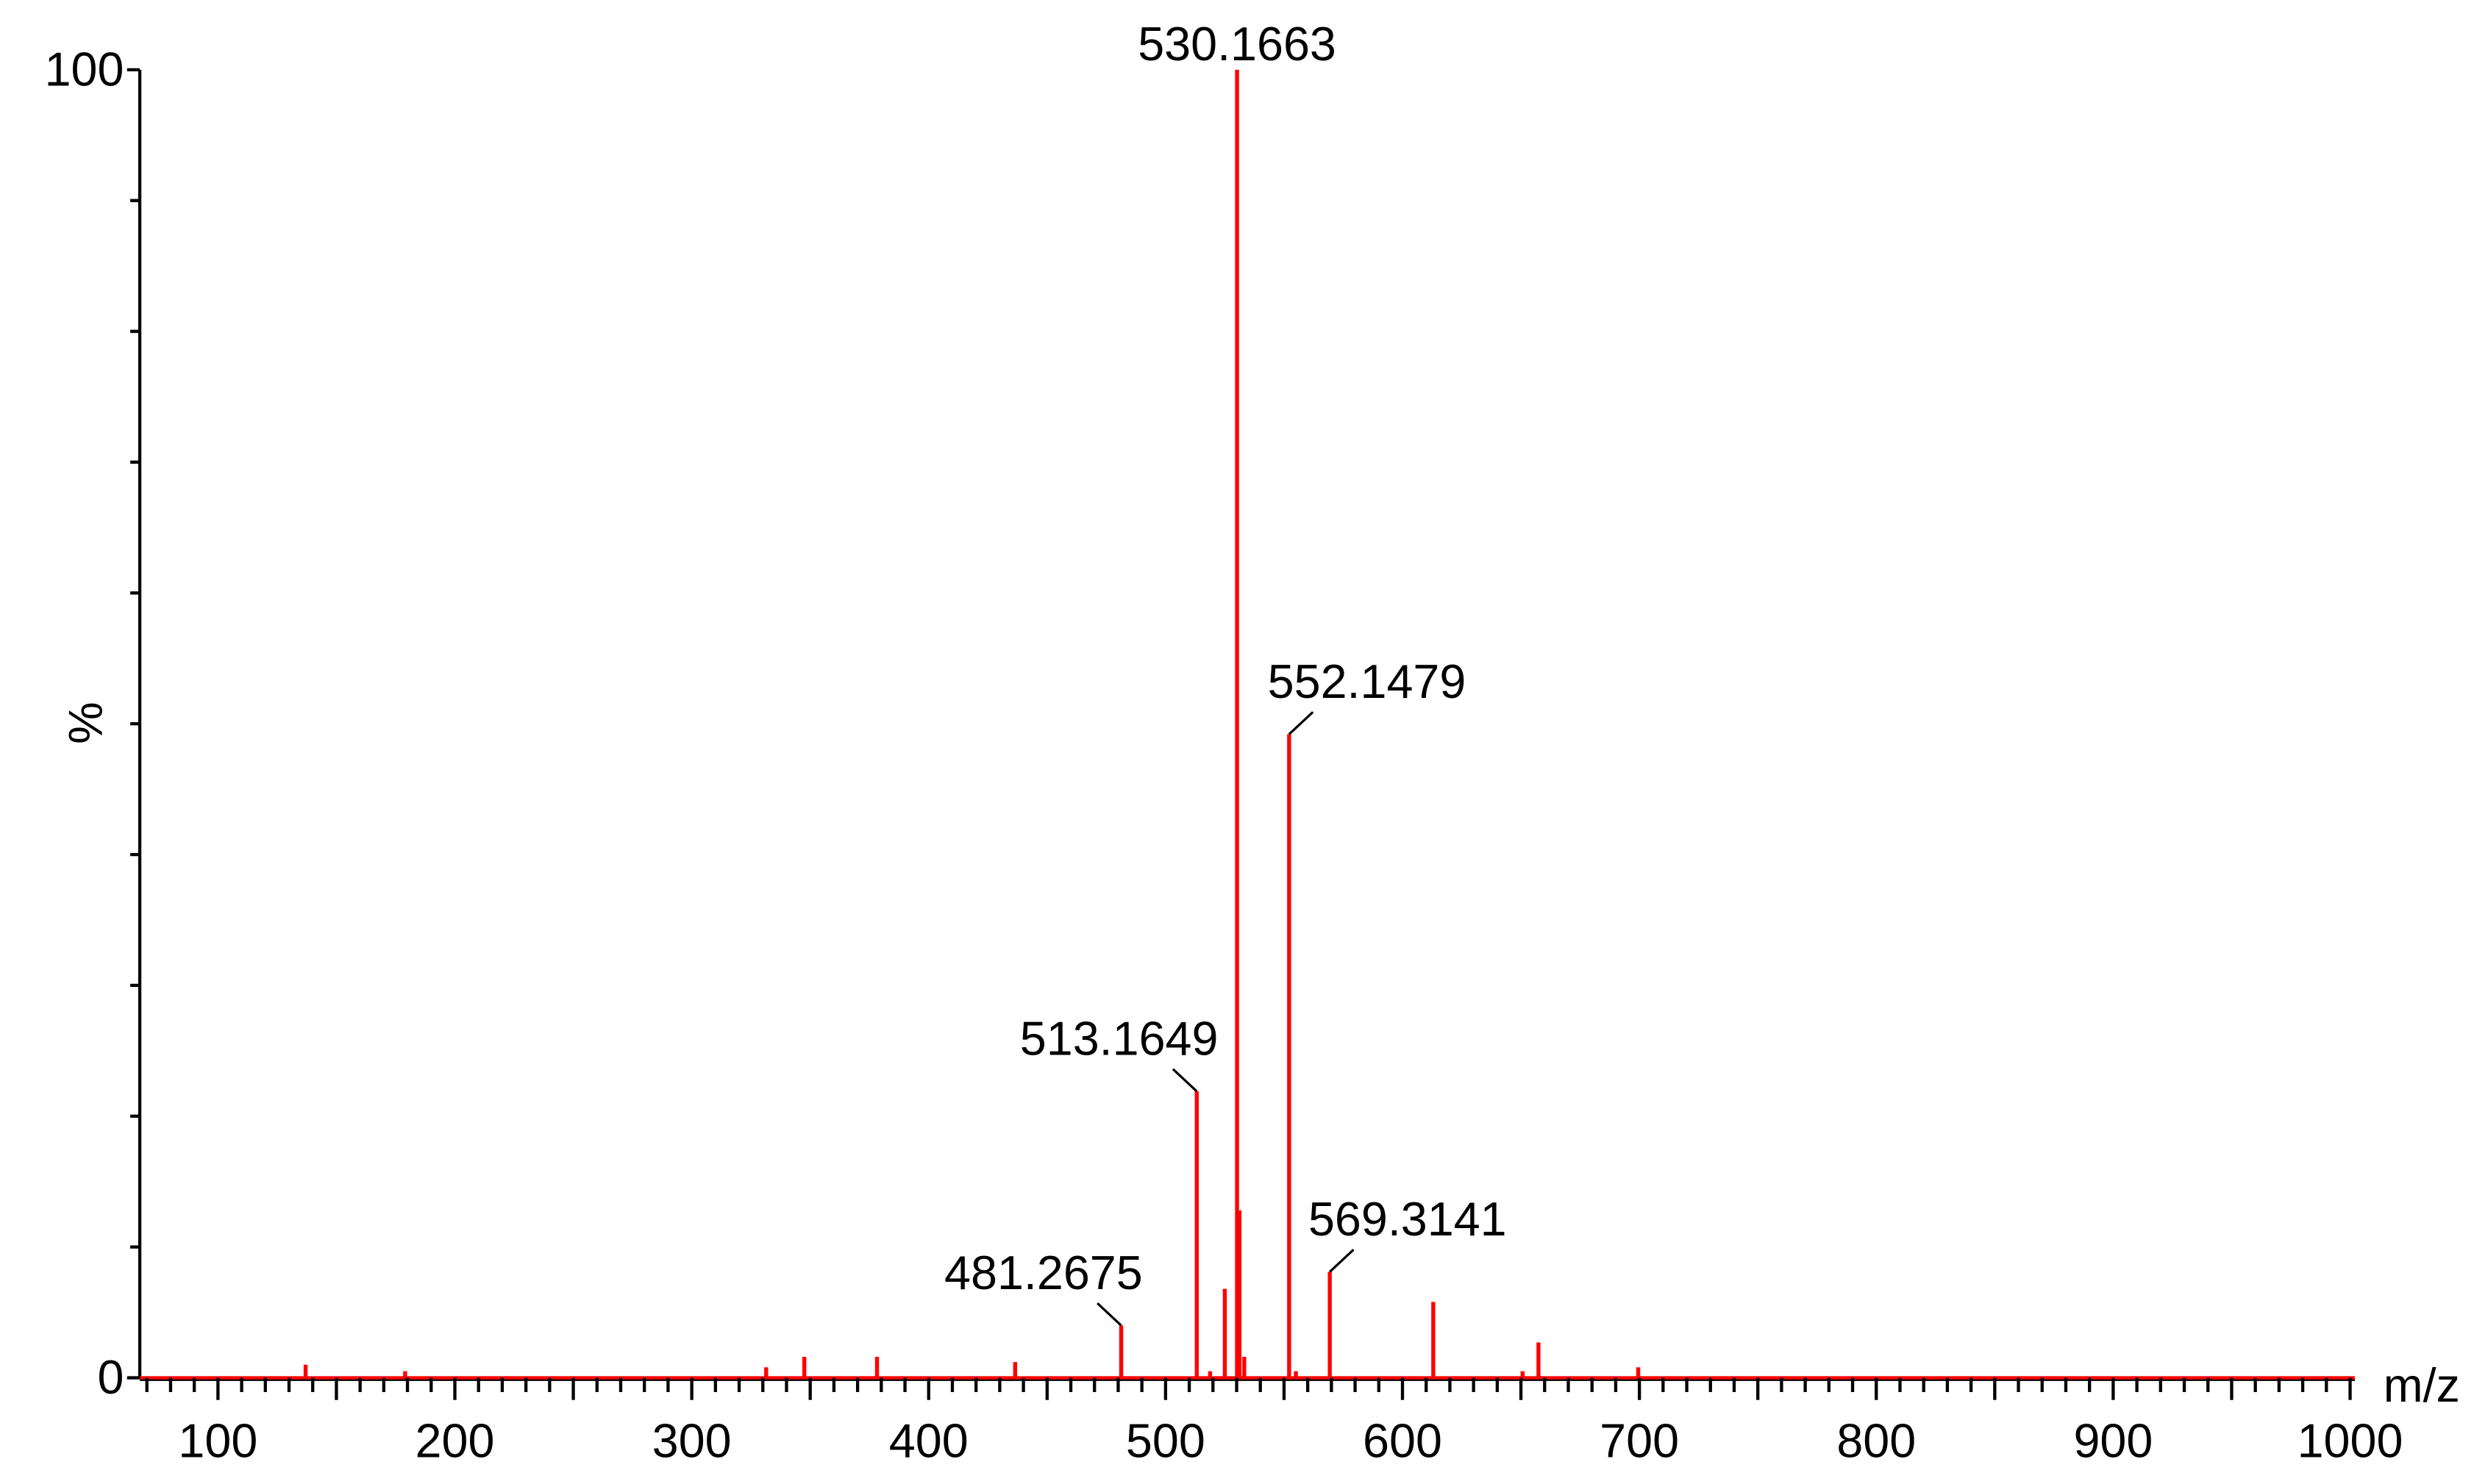  I want to click on x-tick-label: 500, so click(1165, 1440).